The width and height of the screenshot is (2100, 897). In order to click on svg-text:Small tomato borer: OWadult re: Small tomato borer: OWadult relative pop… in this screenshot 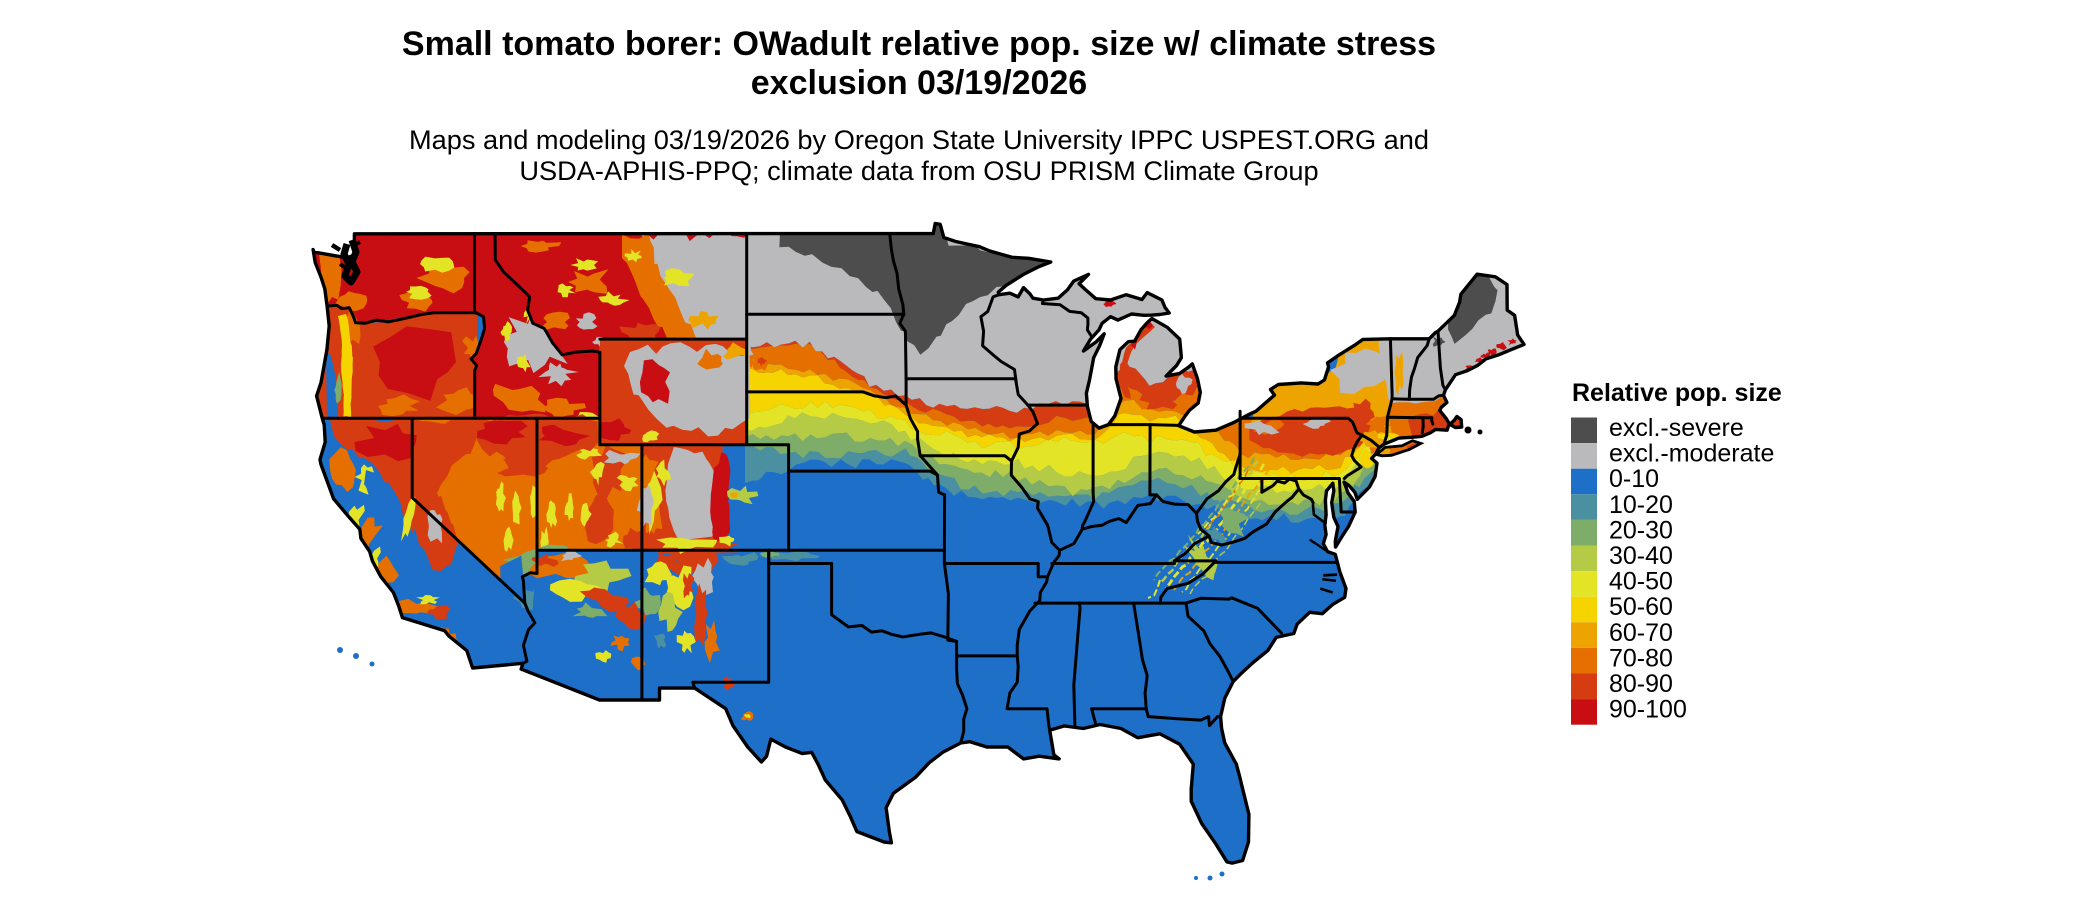, I will do `click(919, 44)`.